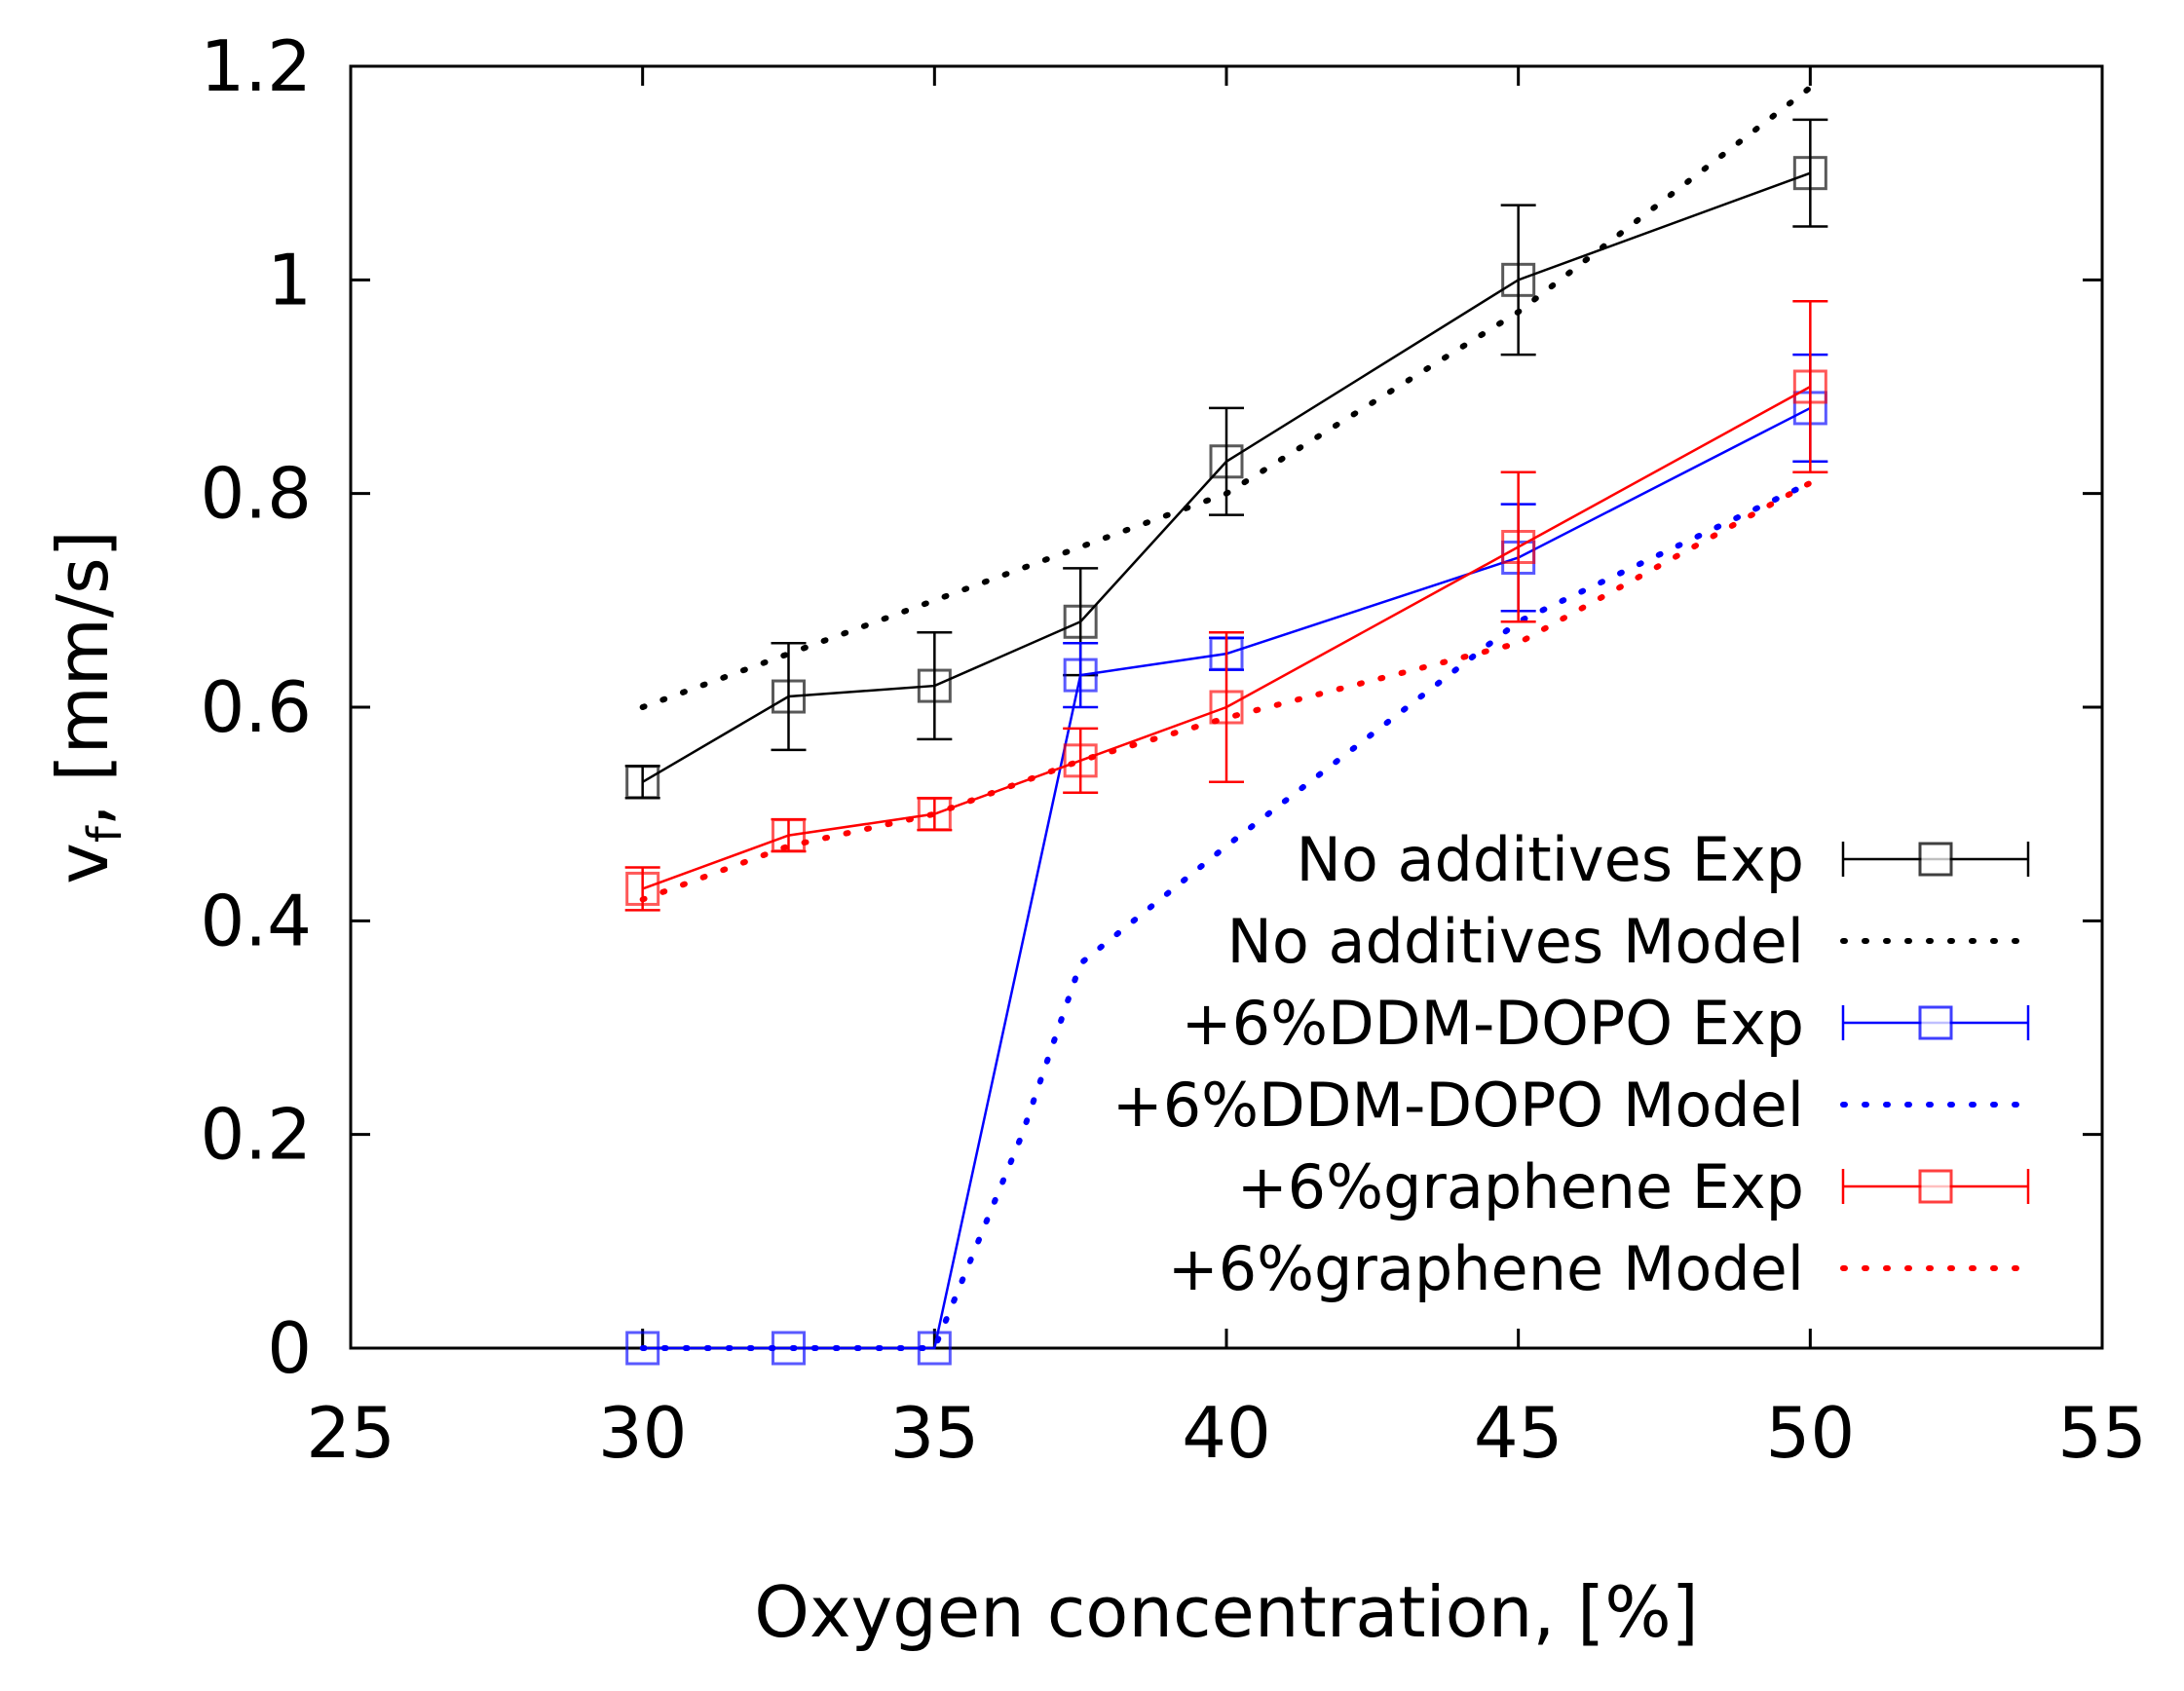 This screenshot has width=2184, height=1691. Describe the element at coordinates (256, 494) in the screenshot. I see `y-tick-label: 0.8` at that location.